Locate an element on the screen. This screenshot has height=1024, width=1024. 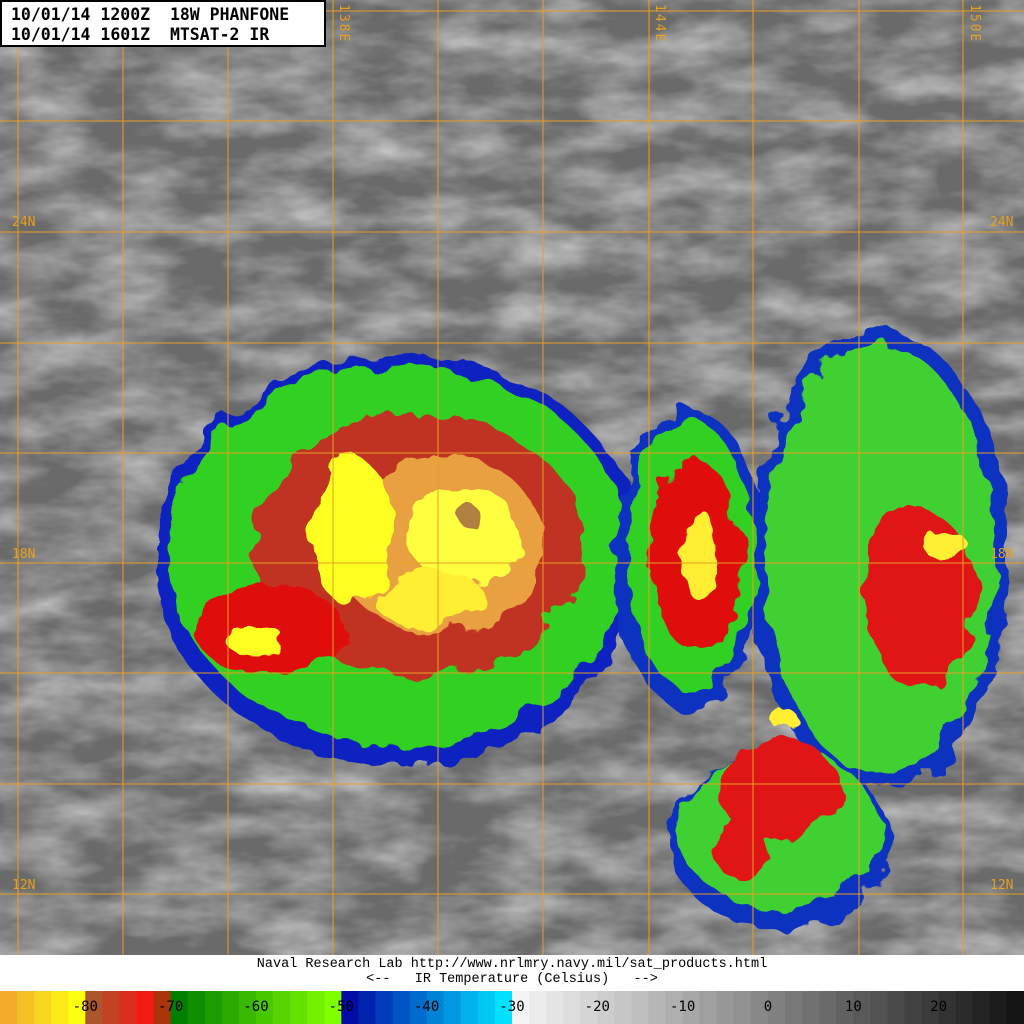
latitude-label-12n-right: 12N is located at coordinates (1002, 885).